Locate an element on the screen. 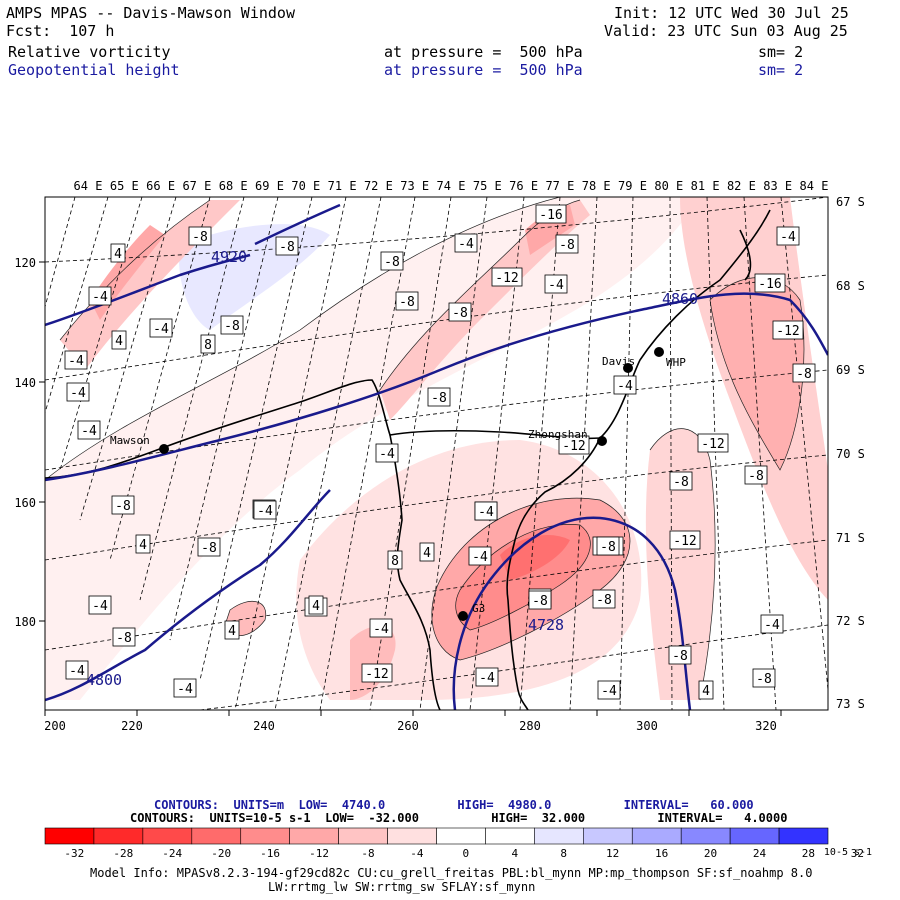 The image size is (900, 900). top-longitude-label: 77 E is located at coordinates (559, 186).